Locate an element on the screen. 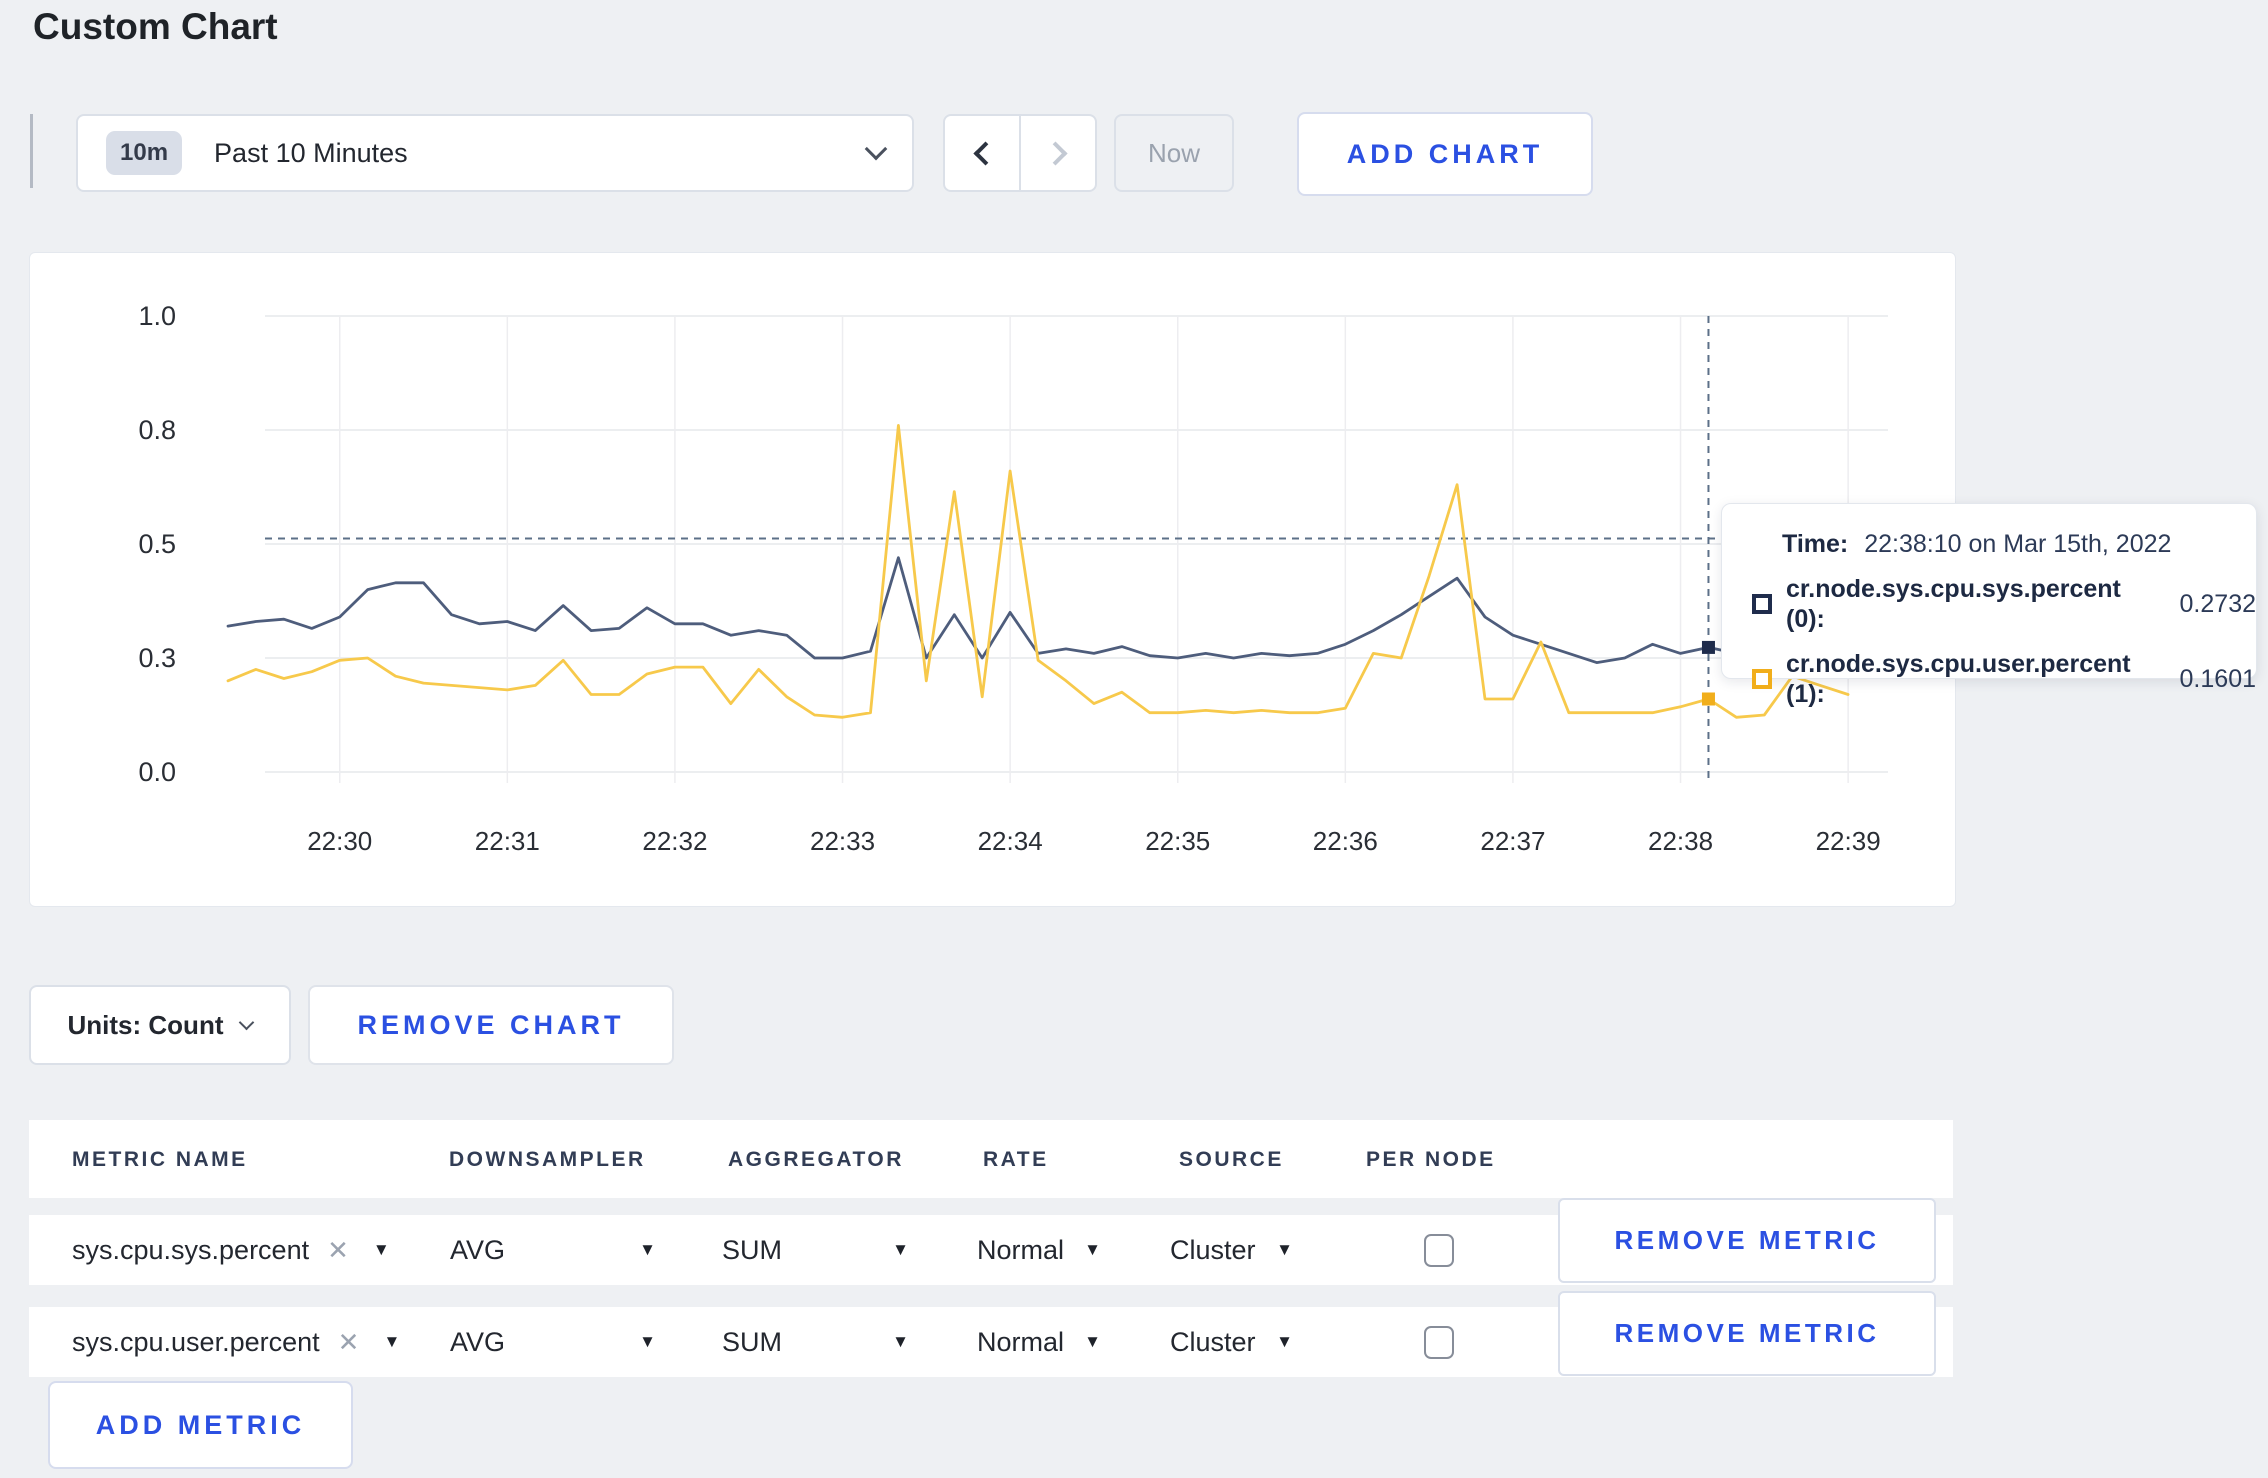  toolbar-divider is located at coordinates (31, 151).